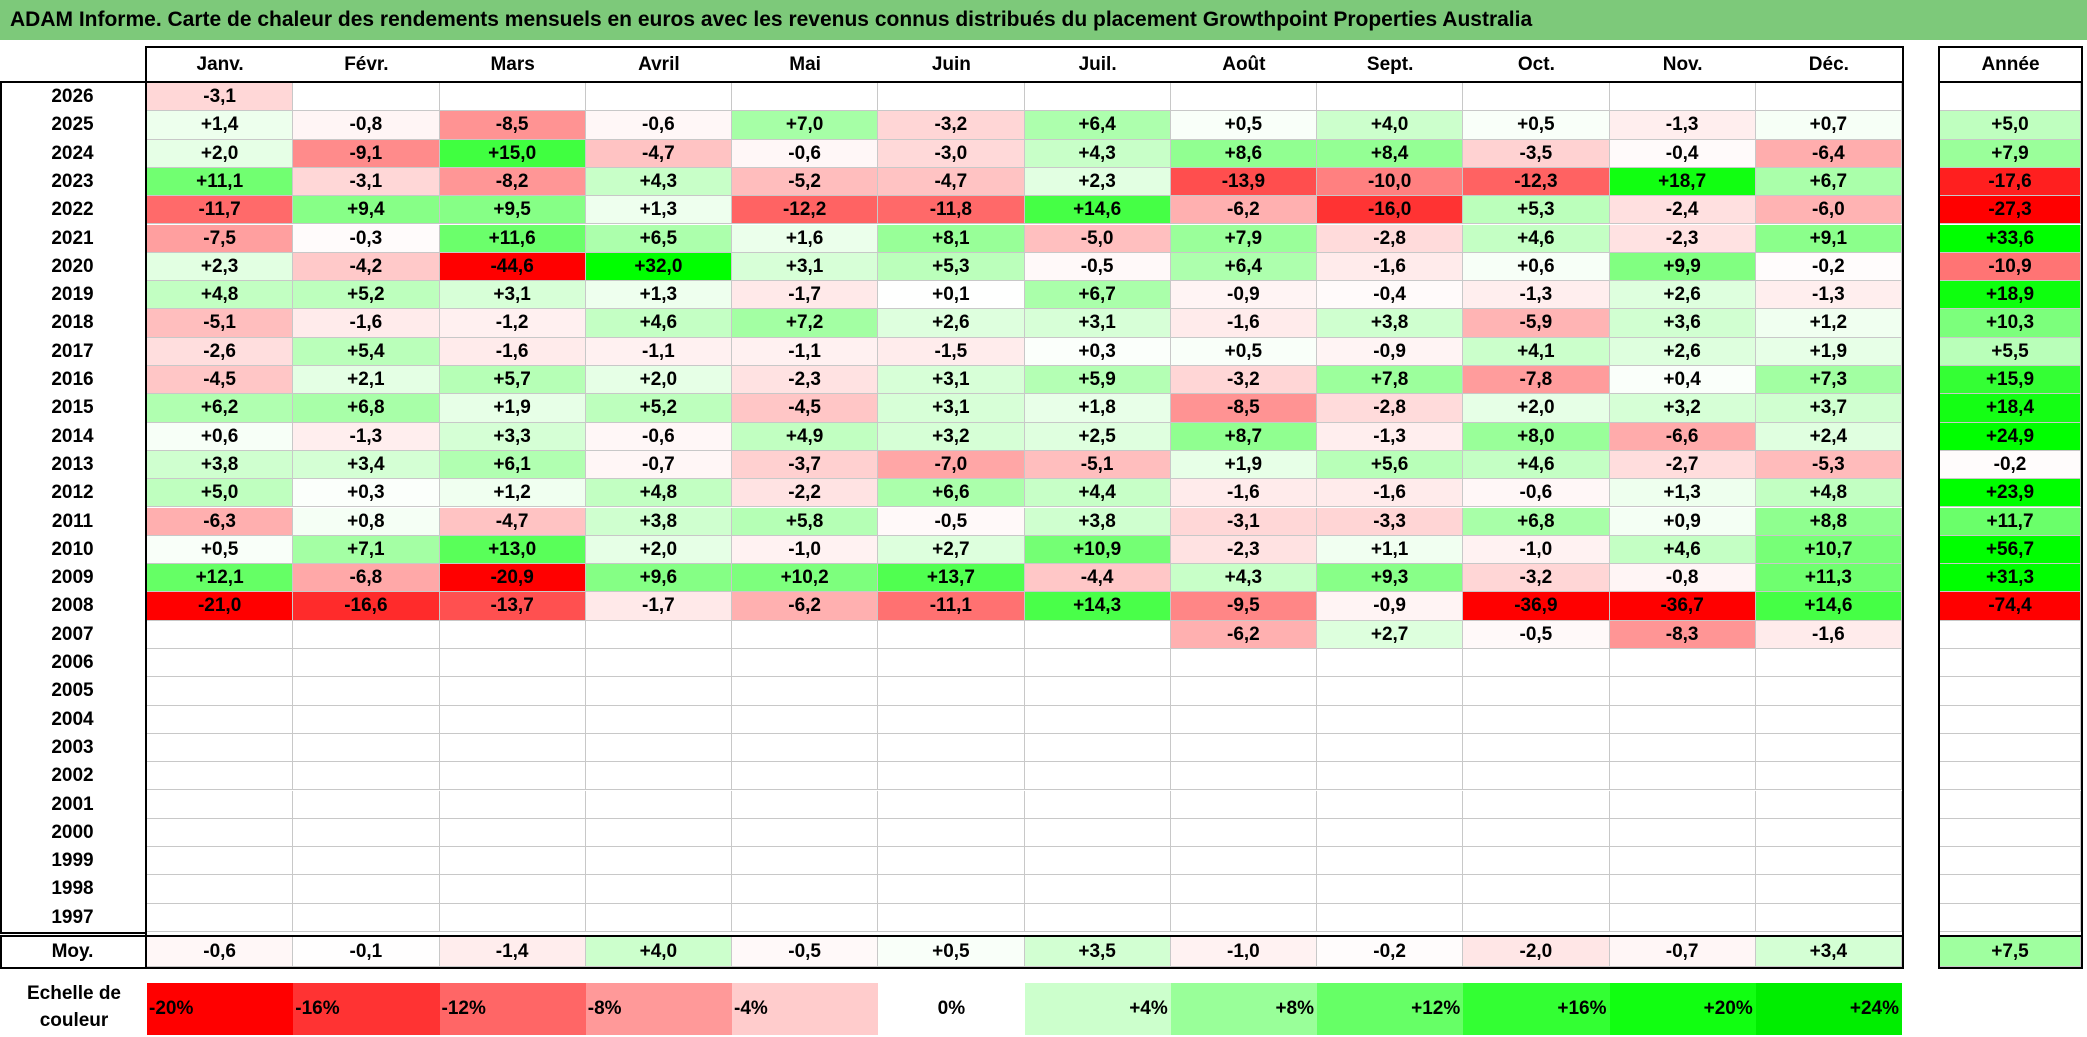  I want to click on heatmap-cell: +6,7, so click(1828, 182).